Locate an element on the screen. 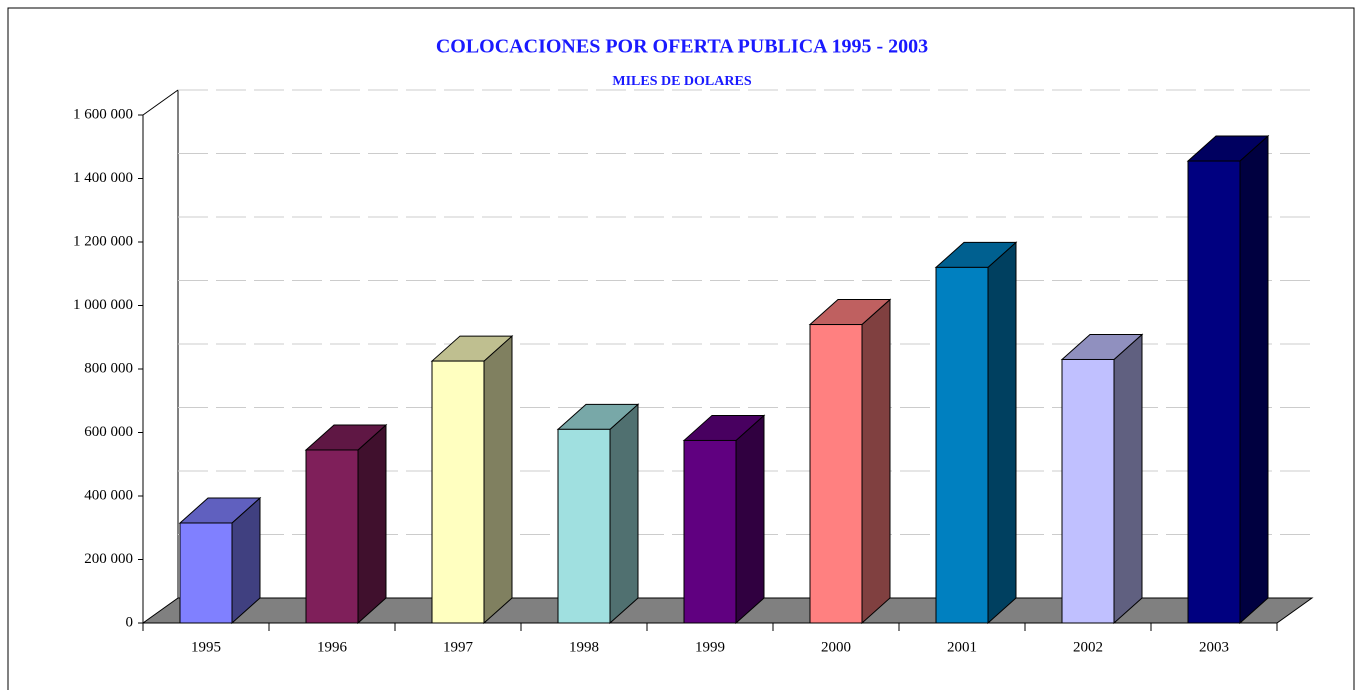 The height and width of the screenshot is (690, 1361). chart-subtitle: MILES DE DOLARES is located at coordinates (681, 81).